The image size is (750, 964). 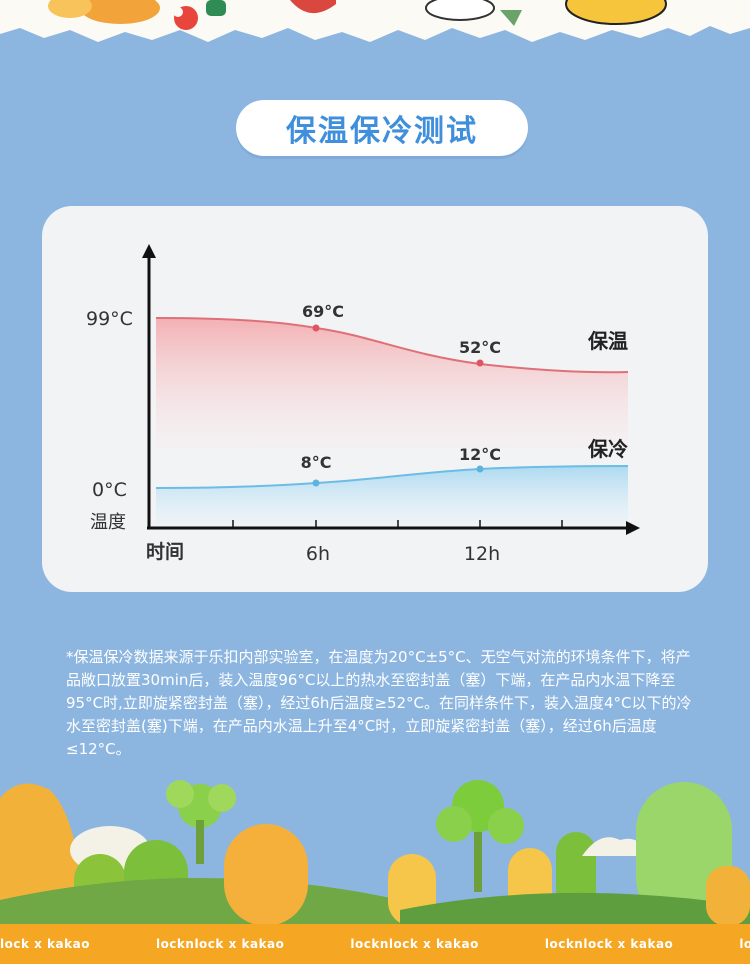 What do you see at coordinates (109, 319) in the screenshot?
I see `y-tick-label-99: 99°C` at bounding box center [109, 319].